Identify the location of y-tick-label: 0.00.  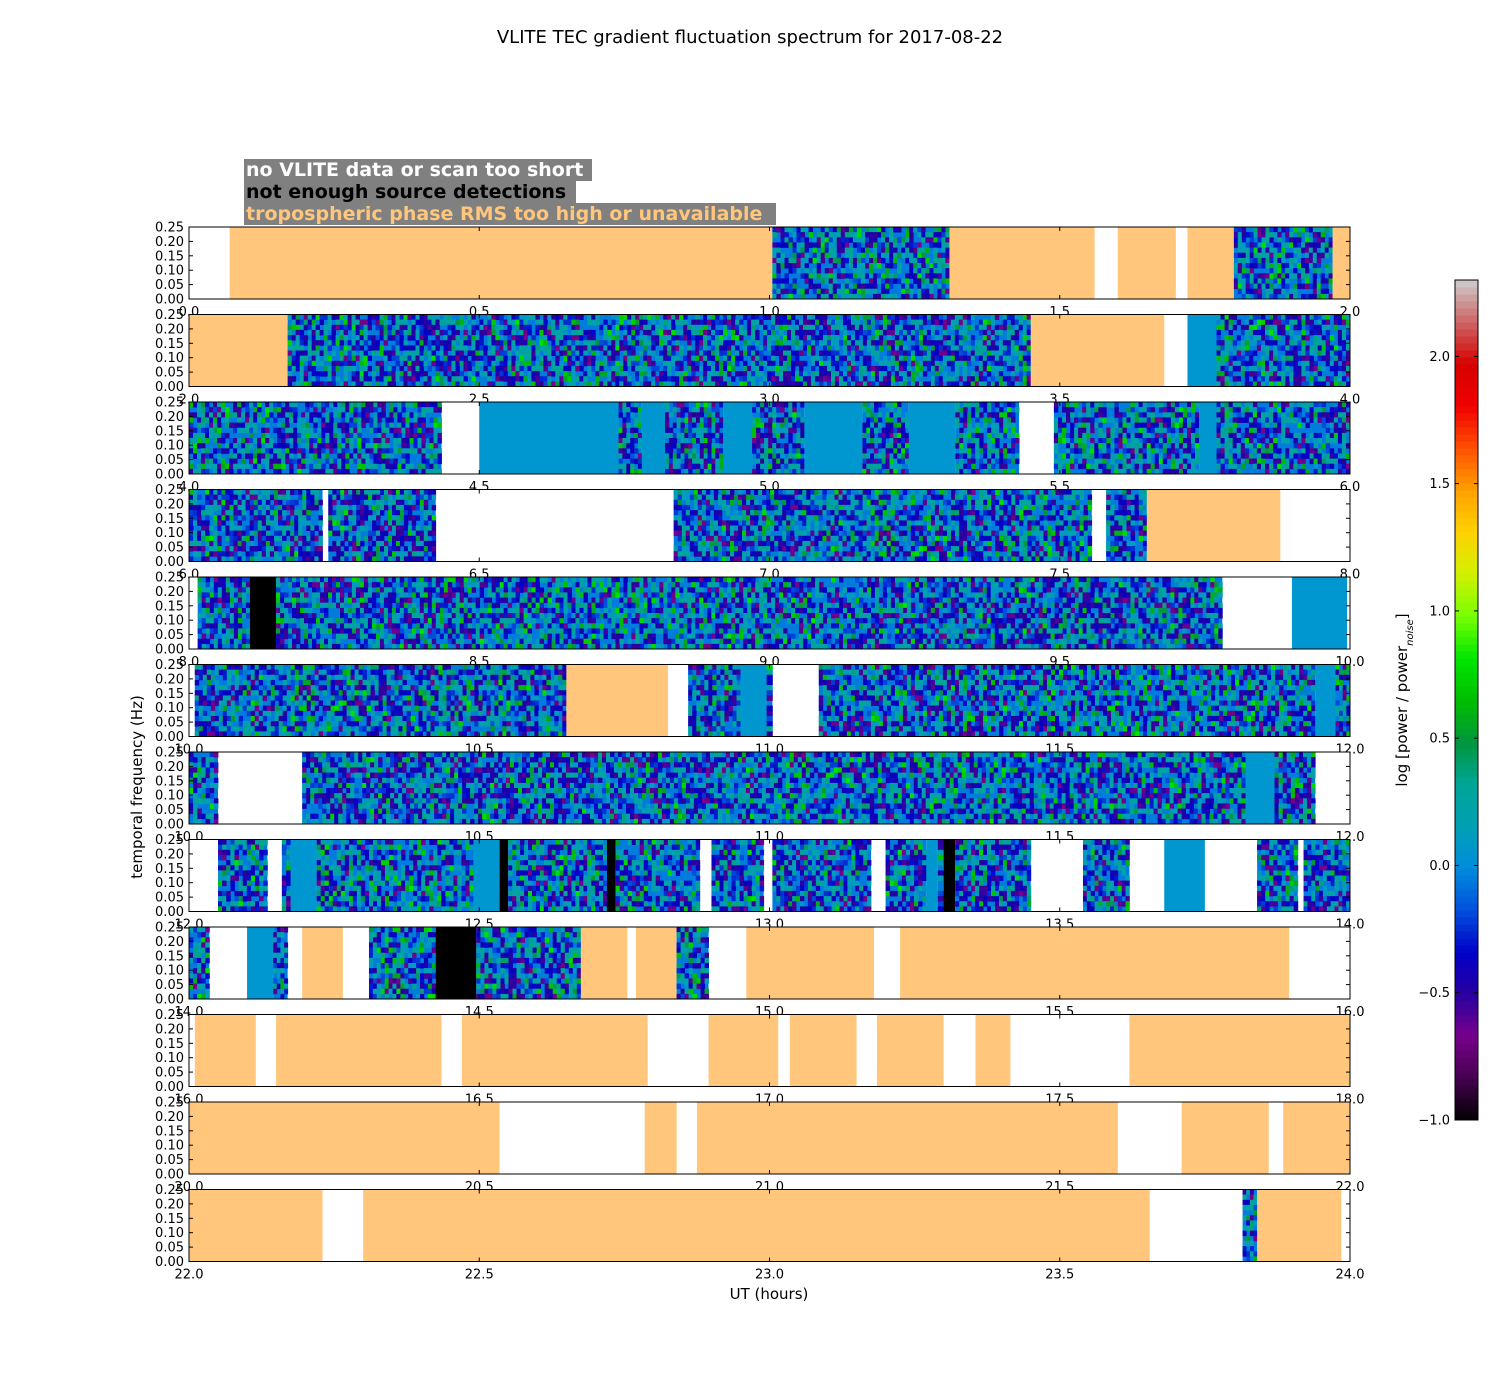
(169, 387).